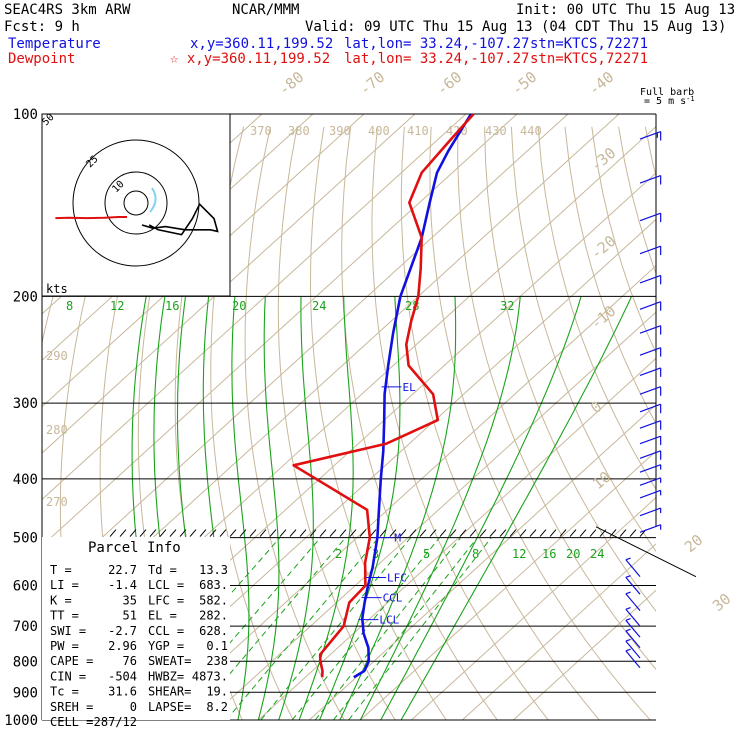 This screenshot has height=740, width=740. Describe the element at coordinates (261, 44) in the screenshot. I see `temperature-legend-xy: x,y=360.11,199.52` at that location.